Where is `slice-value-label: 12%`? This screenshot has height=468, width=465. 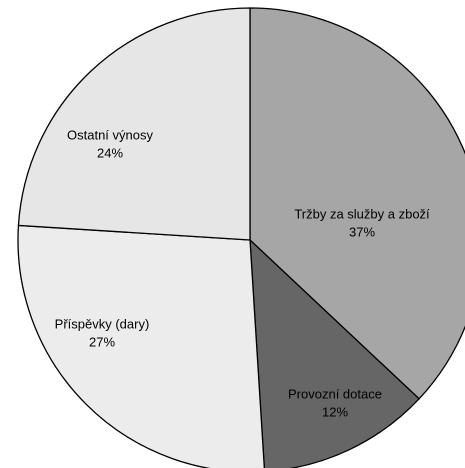 slice-value-label: 12% is located at coordinates (335, 411).